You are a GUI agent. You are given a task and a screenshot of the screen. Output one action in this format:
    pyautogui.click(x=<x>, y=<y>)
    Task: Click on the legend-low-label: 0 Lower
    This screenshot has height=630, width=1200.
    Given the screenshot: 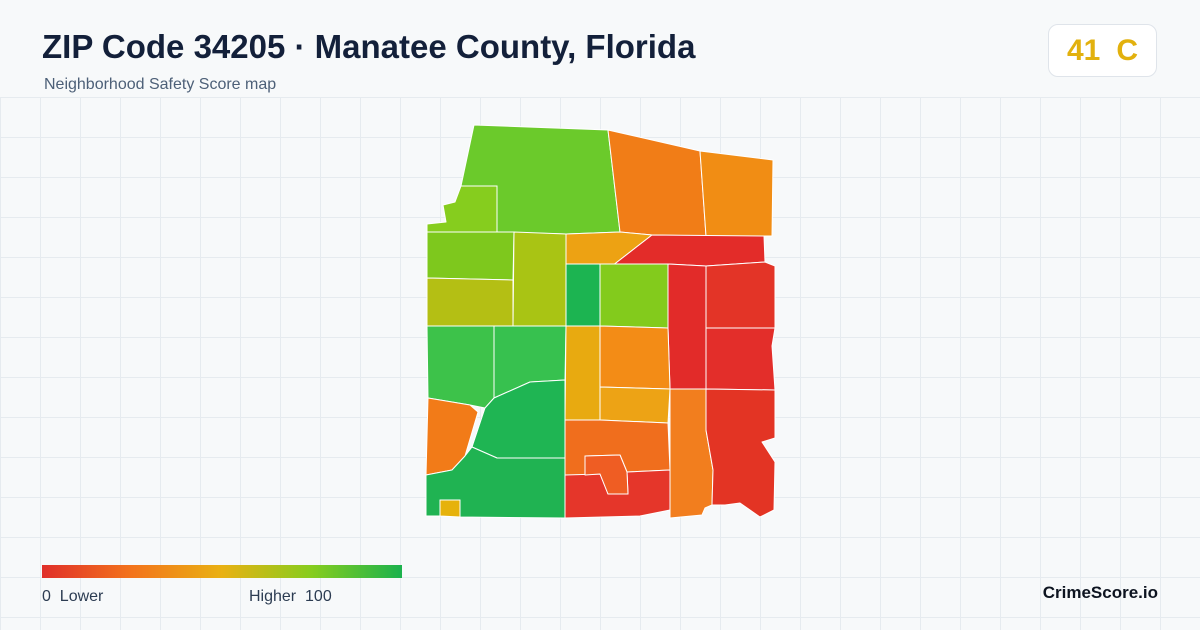 What is the action you would take?
    pyautogui.click(x=72, y=597)
    